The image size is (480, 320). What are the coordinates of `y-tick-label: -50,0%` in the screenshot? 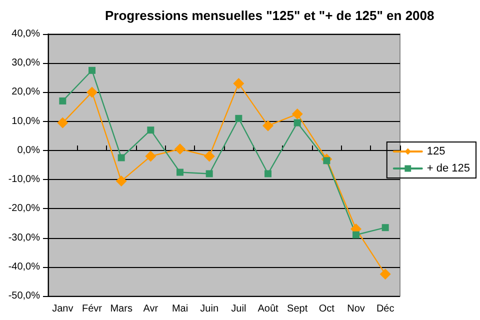 It's located at (24, 296).